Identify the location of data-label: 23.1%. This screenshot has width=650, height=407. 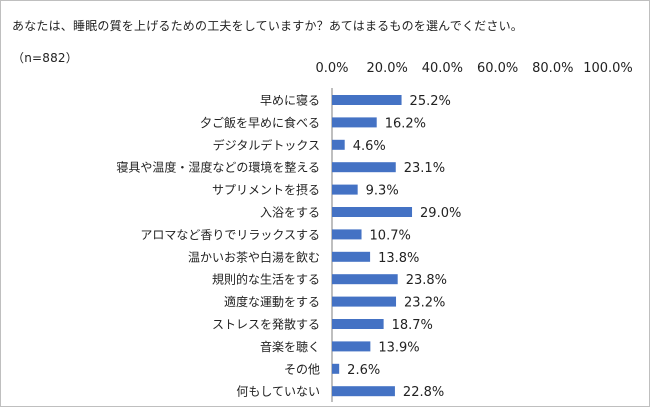
(424, 168).